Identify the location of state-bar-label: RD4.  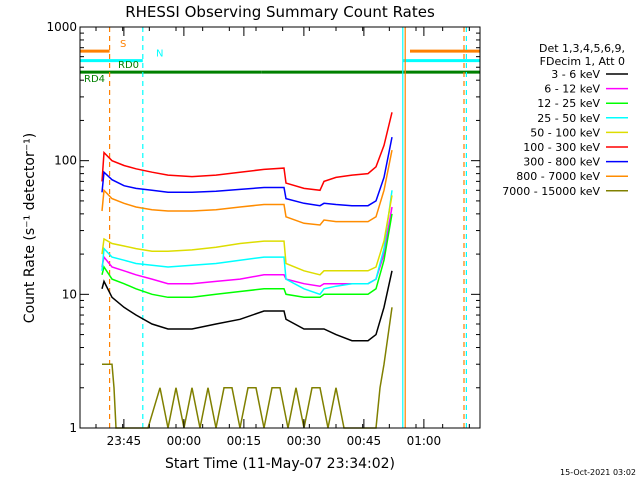
(94, 79).